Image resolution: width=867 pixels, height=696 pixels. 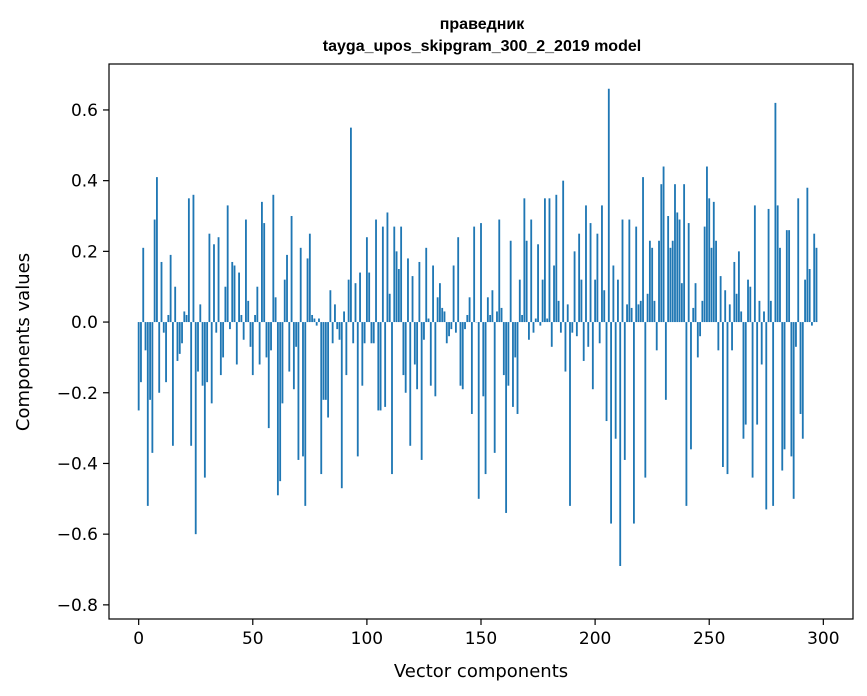 What do you see at coordinates (709, 639) in the screenshot?
I see `x-tick-label: 250` at bounding box center [709, 639].